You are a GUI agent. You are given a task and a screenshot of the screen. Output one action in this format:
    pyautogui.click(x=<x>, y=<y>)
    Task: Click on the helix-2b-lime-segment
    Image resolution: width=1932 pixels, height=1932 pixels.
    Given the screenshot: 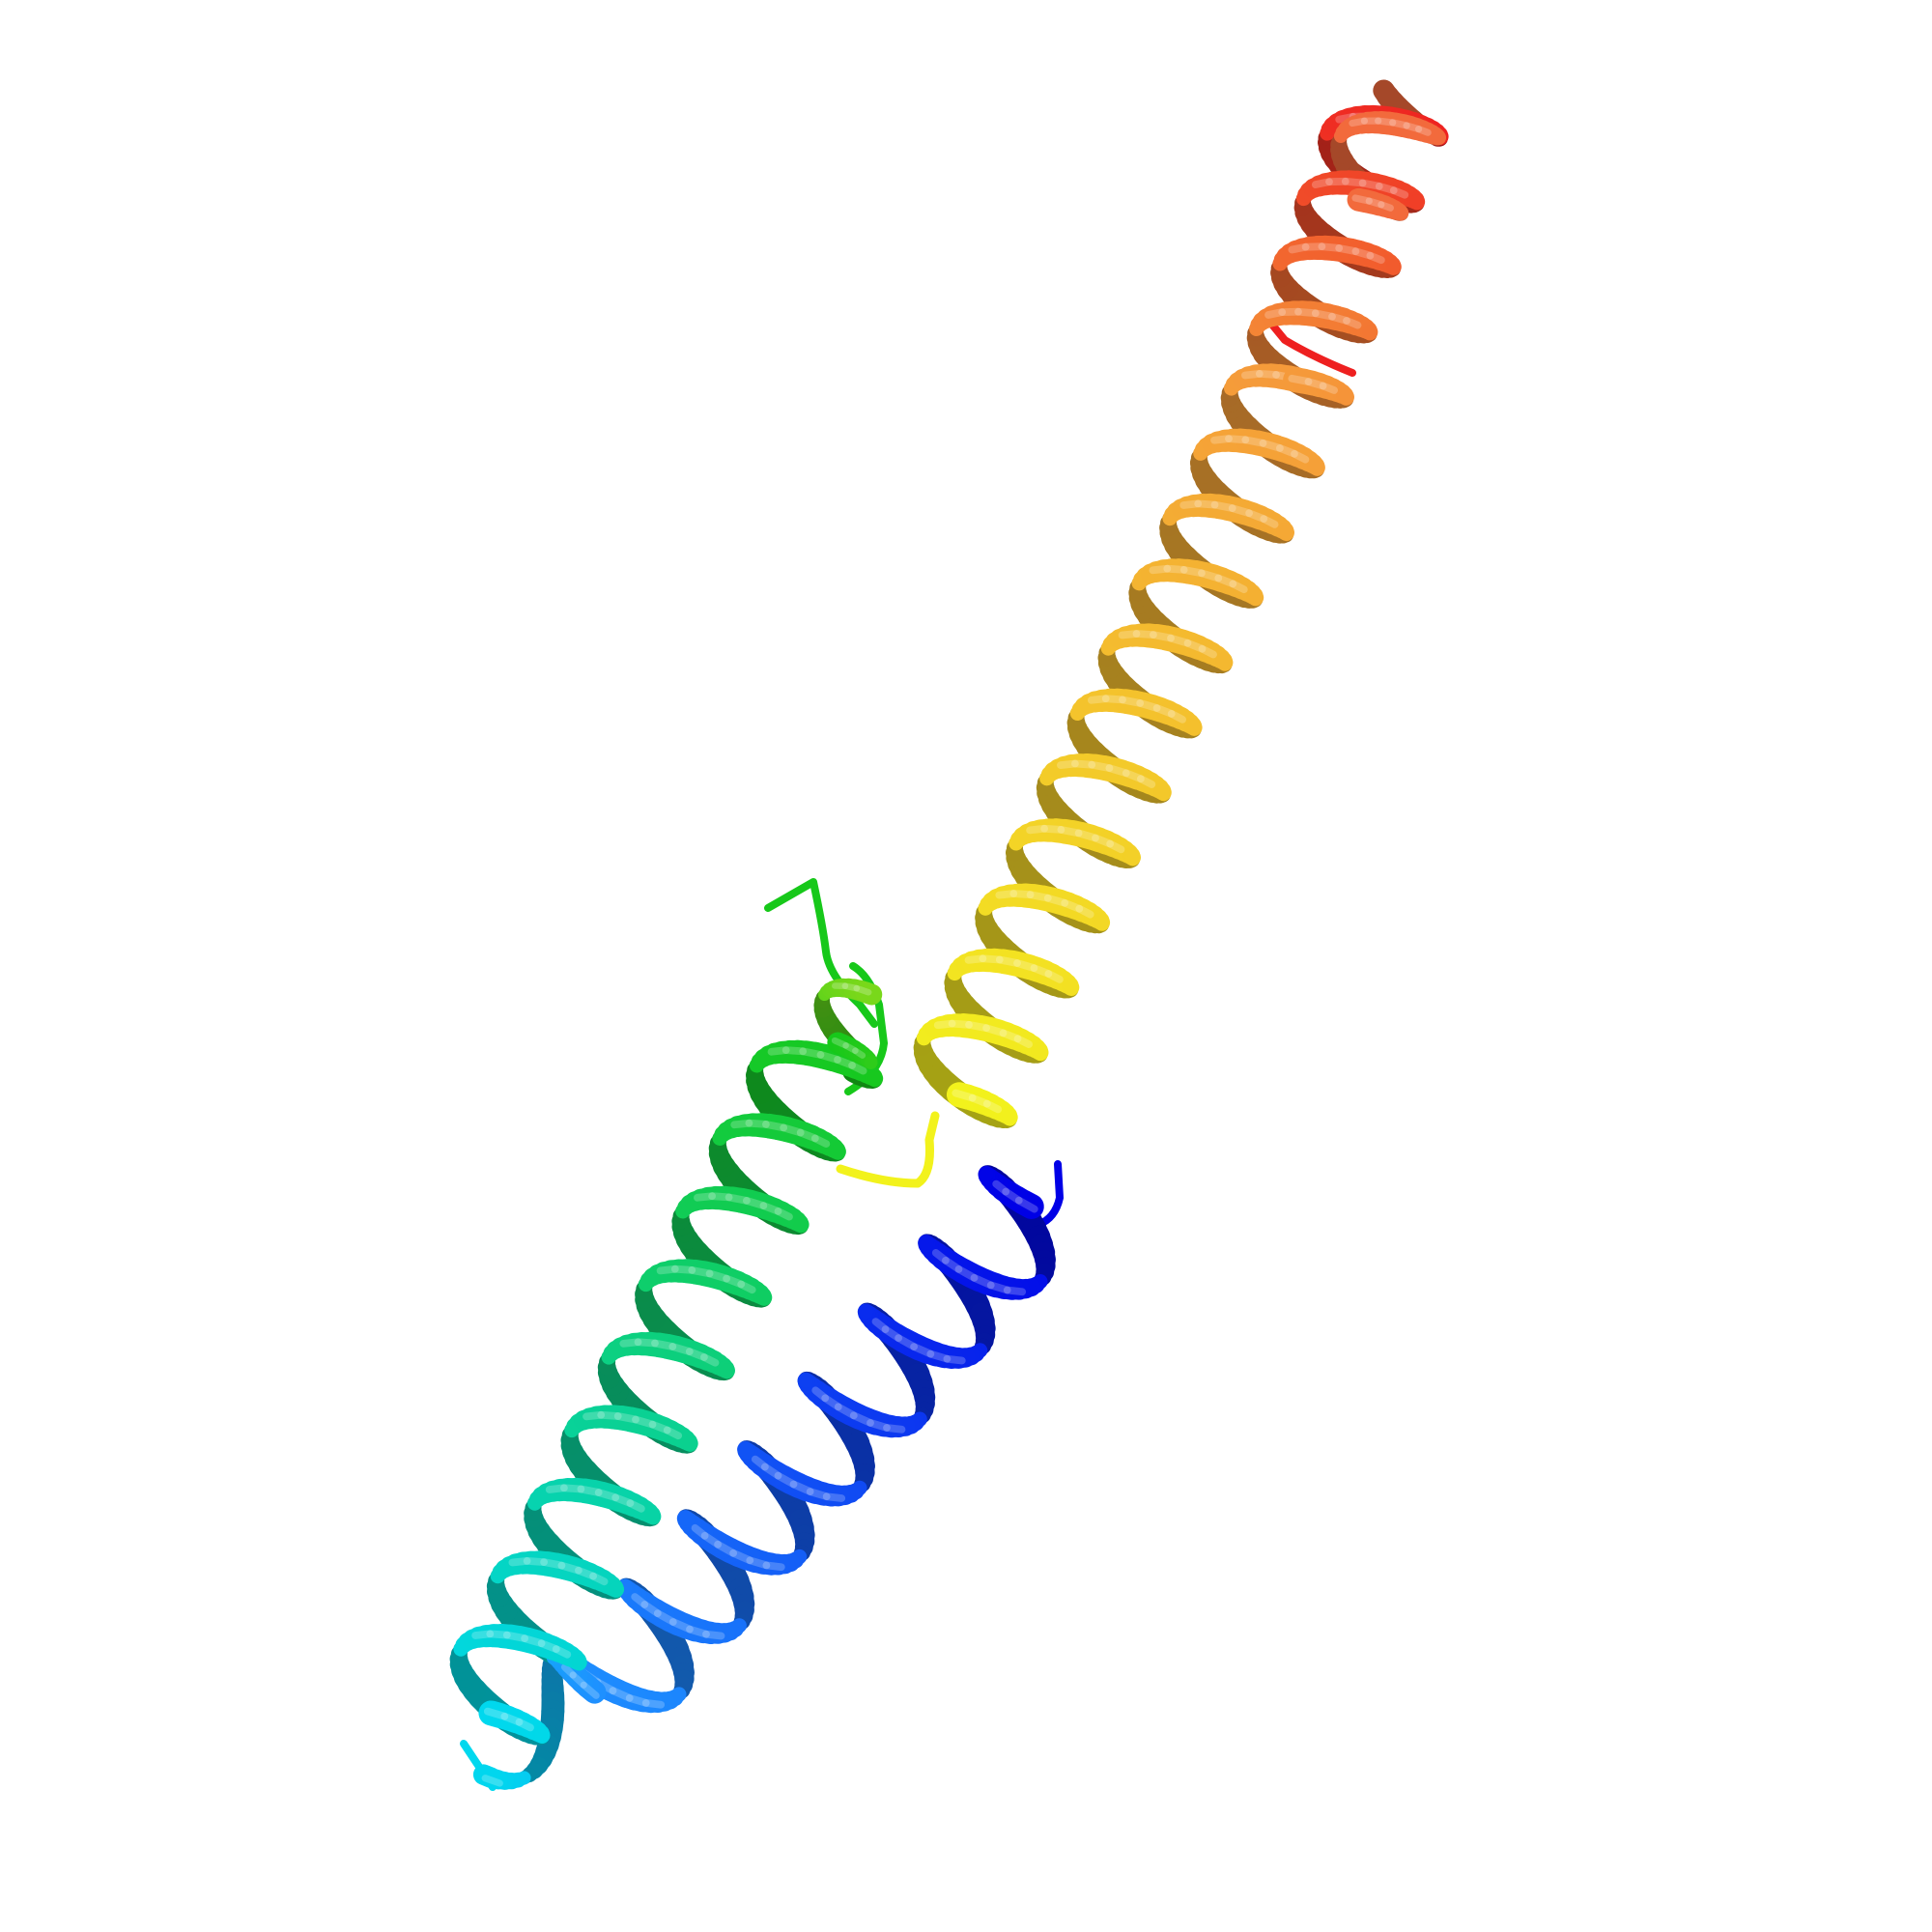 What is the action you would take?
    pyautogui.click(x=869, y=993)
    